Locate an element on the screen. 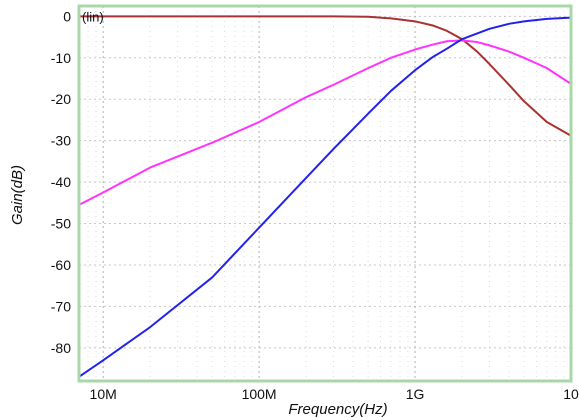 This screenshot has height=418, width=579. y-tick-label-2: -20 is located at coordinates (61, 99).